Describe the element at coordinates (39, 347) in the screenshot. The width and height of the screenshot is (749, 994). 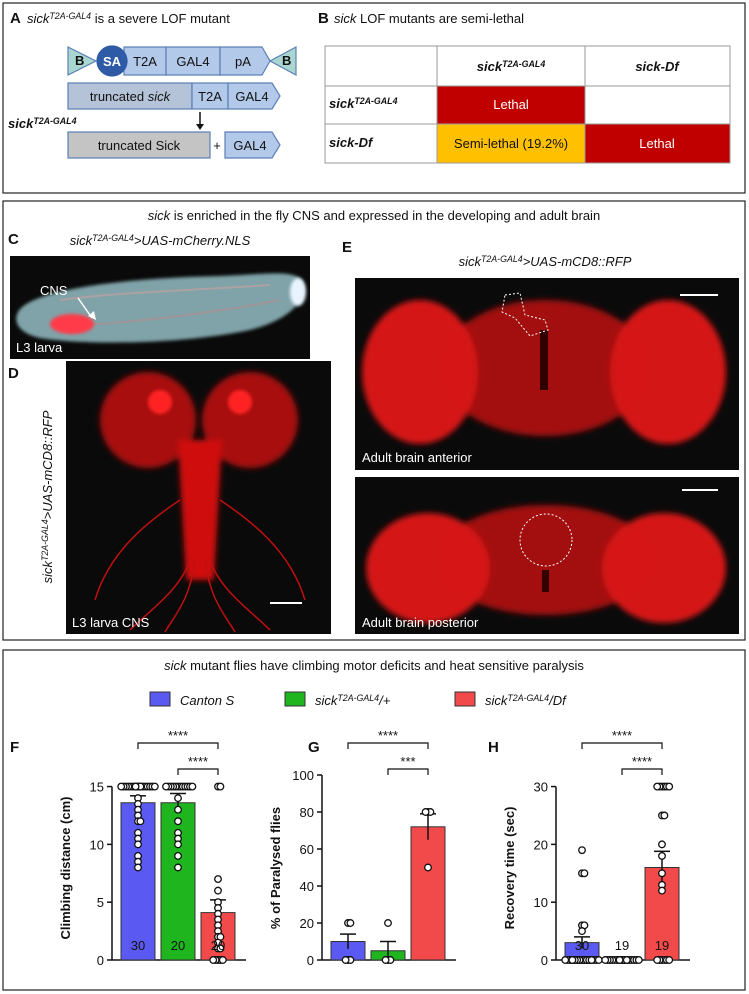
I see `image-label: L3 larva` at that location.